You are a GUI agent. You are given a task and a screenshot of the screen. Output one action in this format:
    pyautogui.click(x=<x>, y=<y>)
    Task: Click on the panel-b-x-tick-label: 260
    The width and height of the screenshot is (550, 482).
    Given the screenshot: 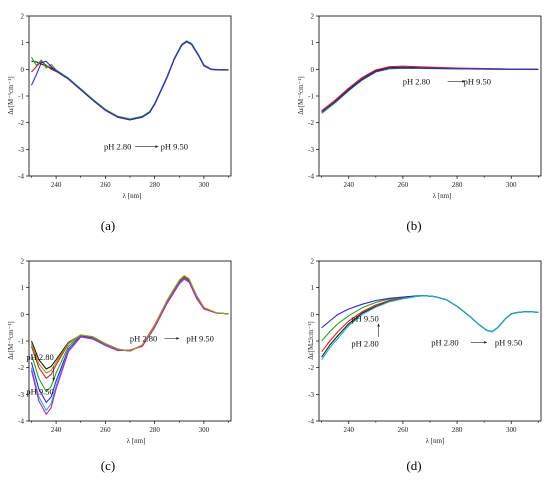 What is the action you would take?
    pyautogui.click(x=403, y=185)
    